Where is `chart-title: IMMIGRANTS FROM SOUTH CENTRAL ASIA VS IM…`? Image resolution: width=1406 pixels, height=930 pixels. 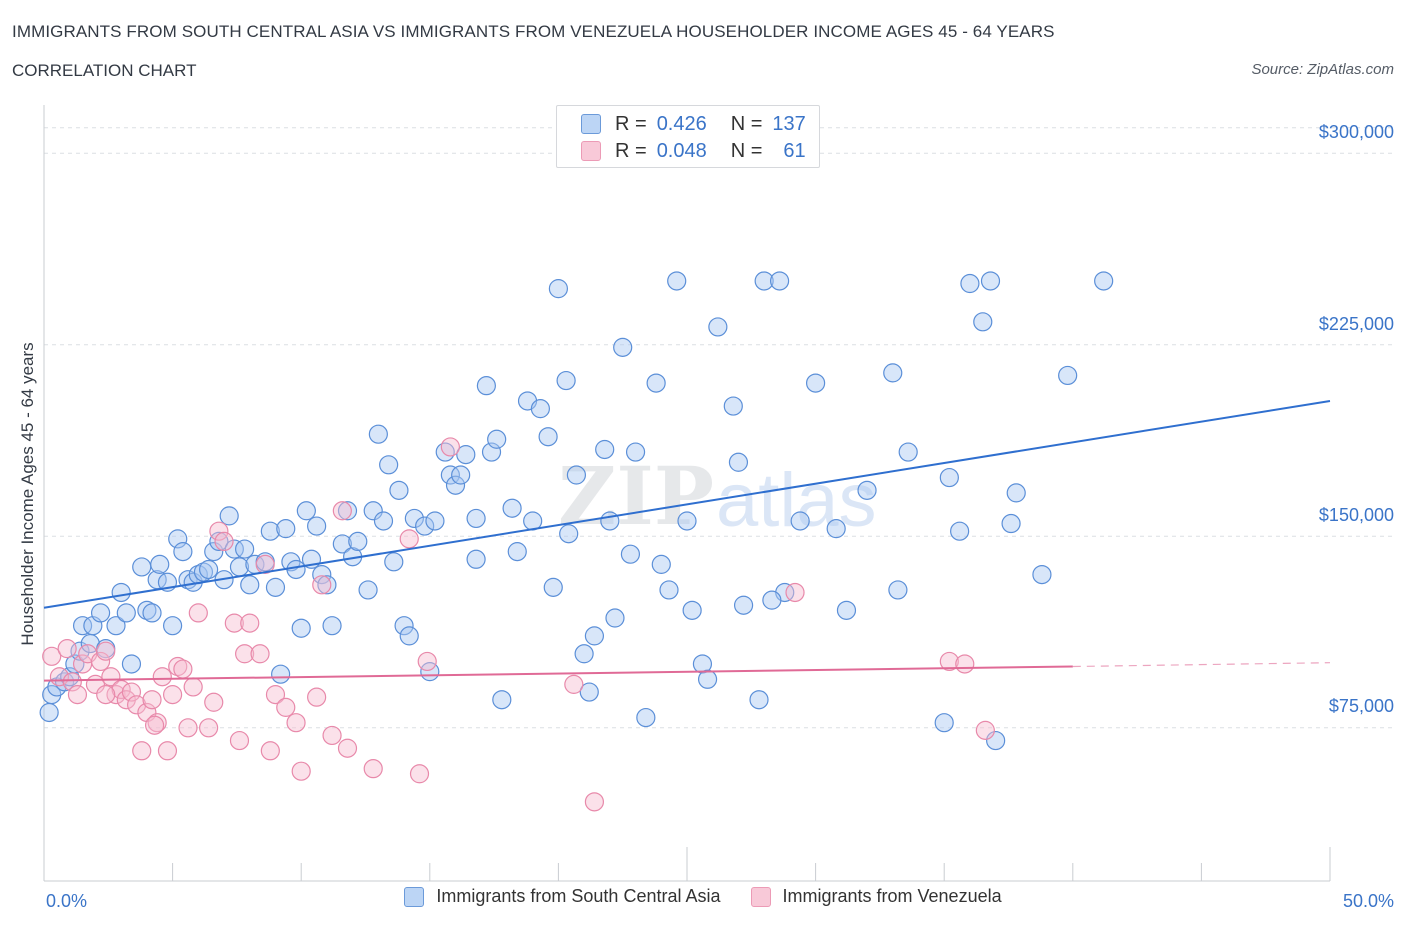
chart-title: IMMIGRANTS FROM SOUTH CENTRAL ASIA VS IM… is located at coordinates (533, 31).